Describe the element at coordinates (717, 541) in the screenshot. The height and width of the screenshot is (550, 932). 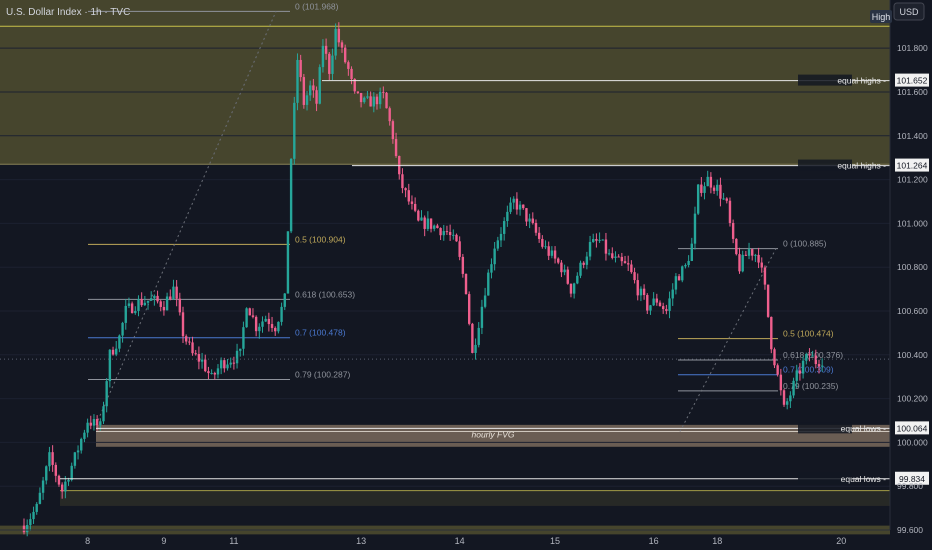
I see `time-tick-label: 18` at that location.